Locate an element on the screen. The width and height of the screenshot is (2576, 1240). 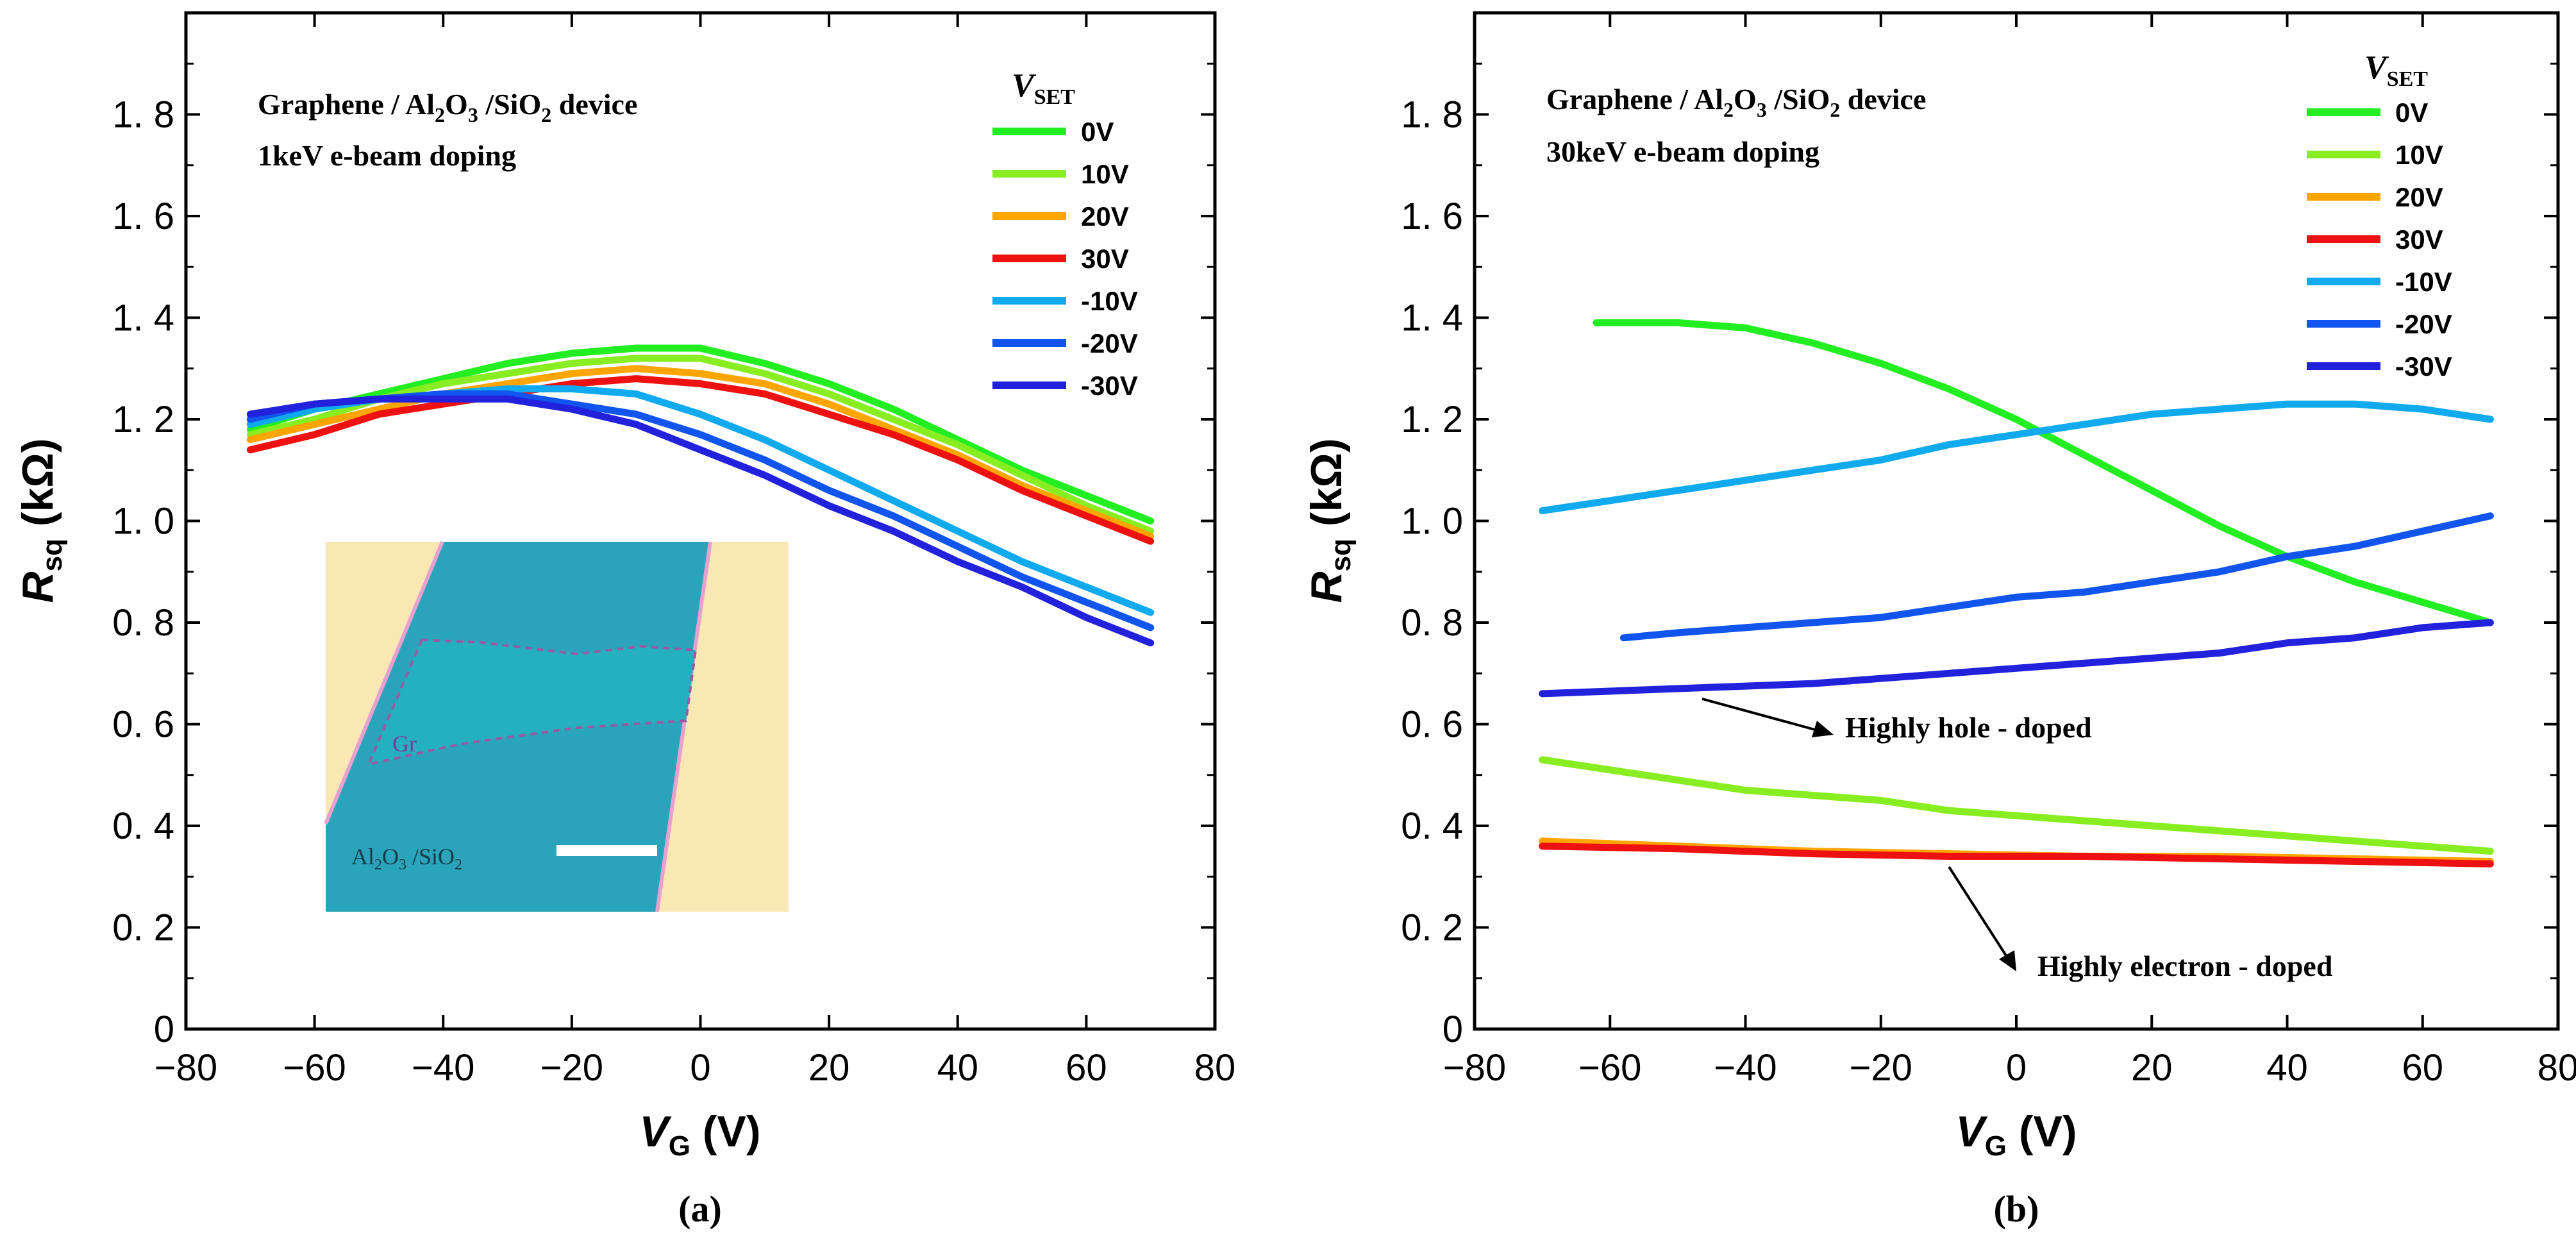
panel-a-annotation-line1: Graphene / Al2O3 /SiO2 device is located at coordinates (447, 107).